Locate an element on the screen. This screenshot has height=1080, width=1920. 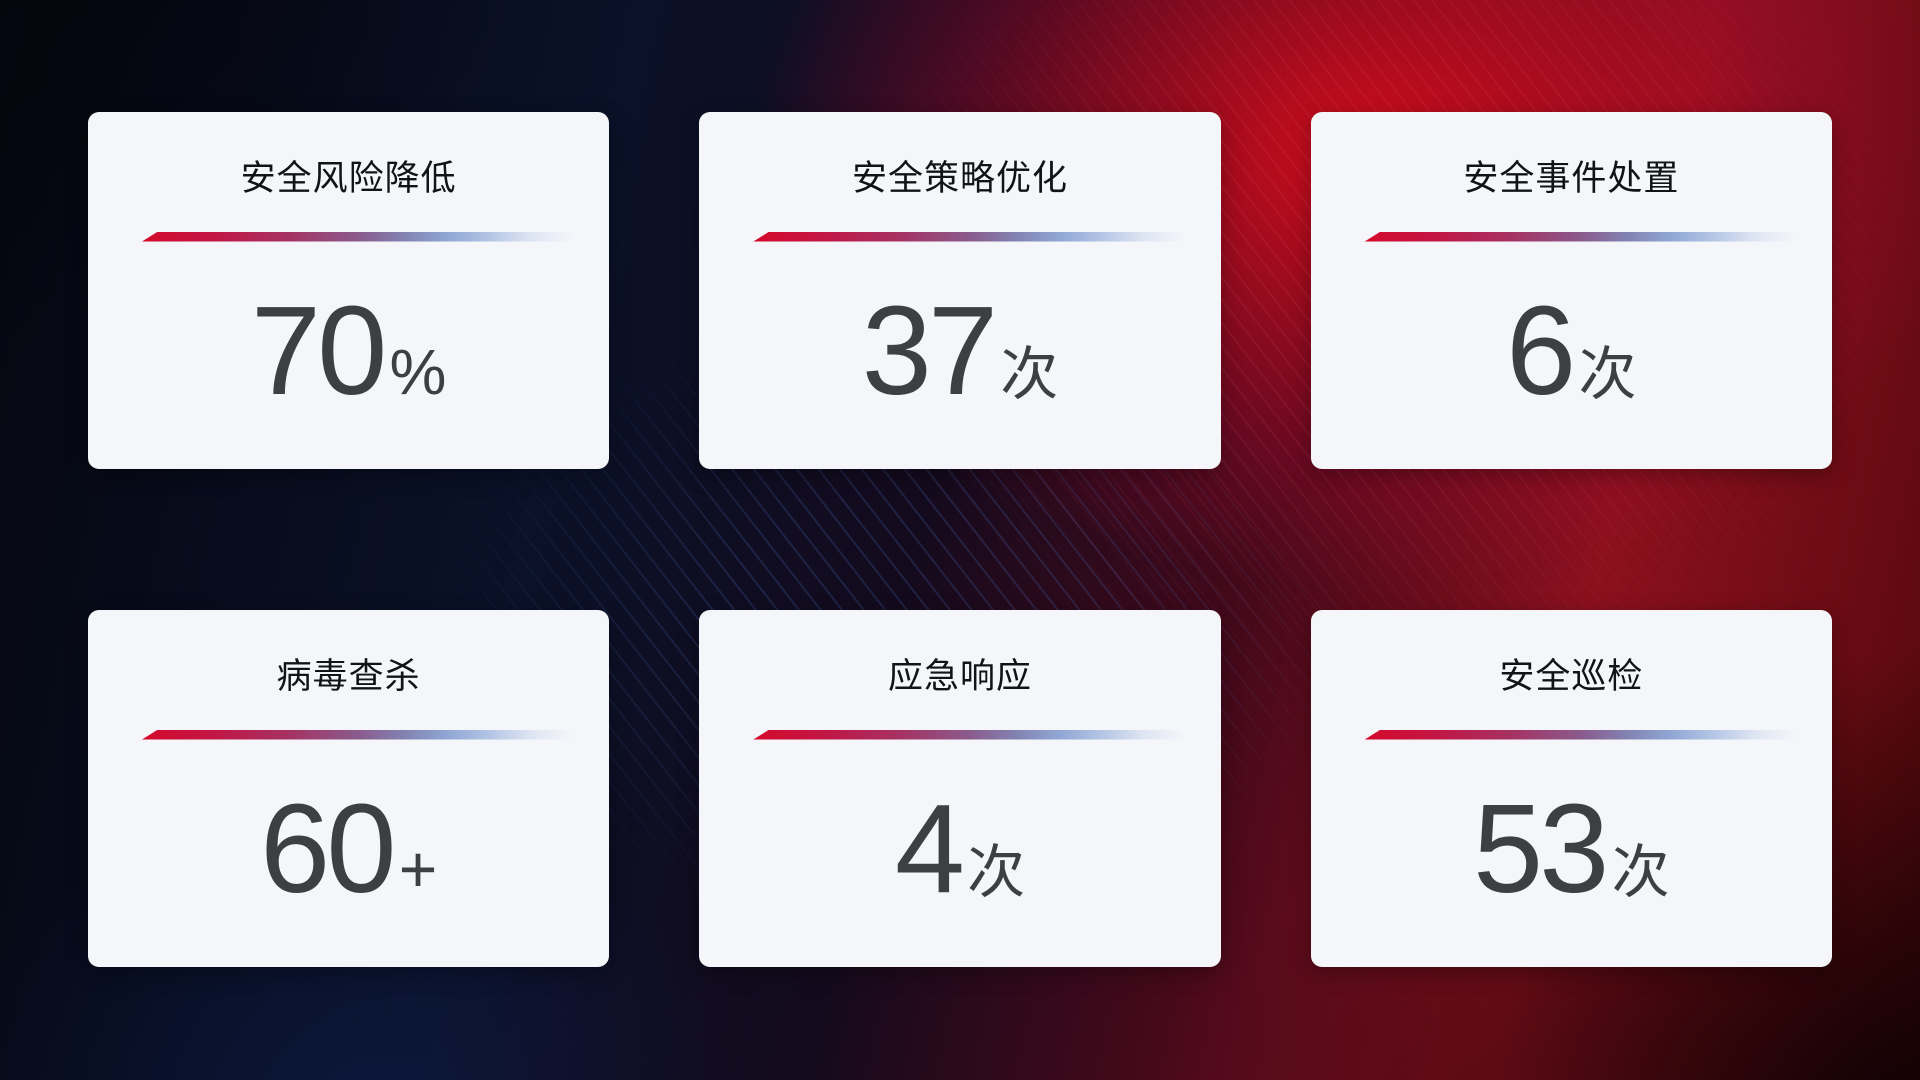
stat-value: 37 is located at coordinates (929, 350).